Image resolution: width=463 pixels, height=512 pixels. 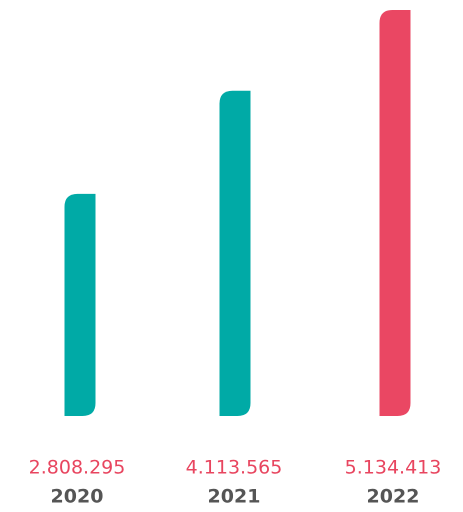 What do you see at coordinates (393, 468) in the screenshot?
I see `value-label: 5.134.413` at bounding box center [393, 468].